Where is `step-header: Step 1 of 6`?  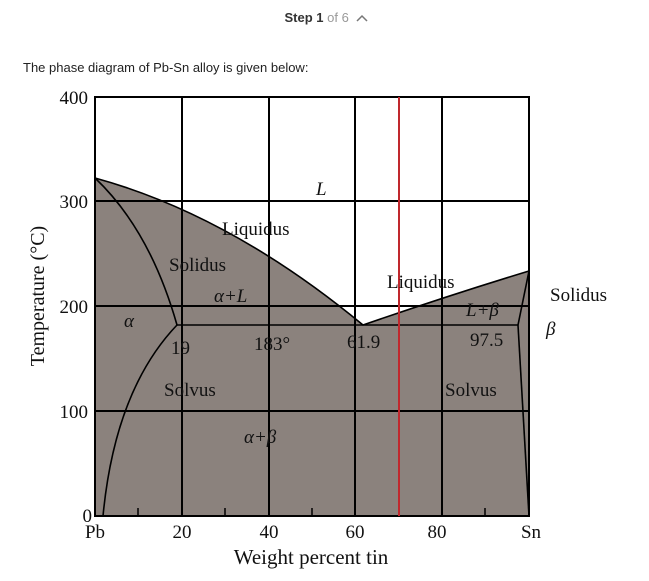 step-header: Step 1 of 6 is located at coordinates (324, 17).